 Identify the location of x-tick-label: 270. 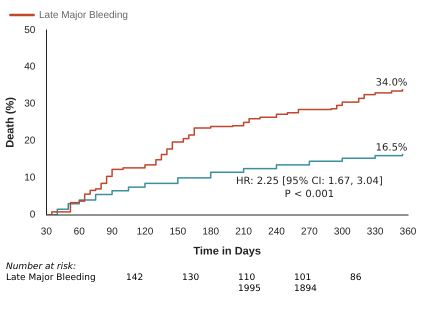
(309, 232).